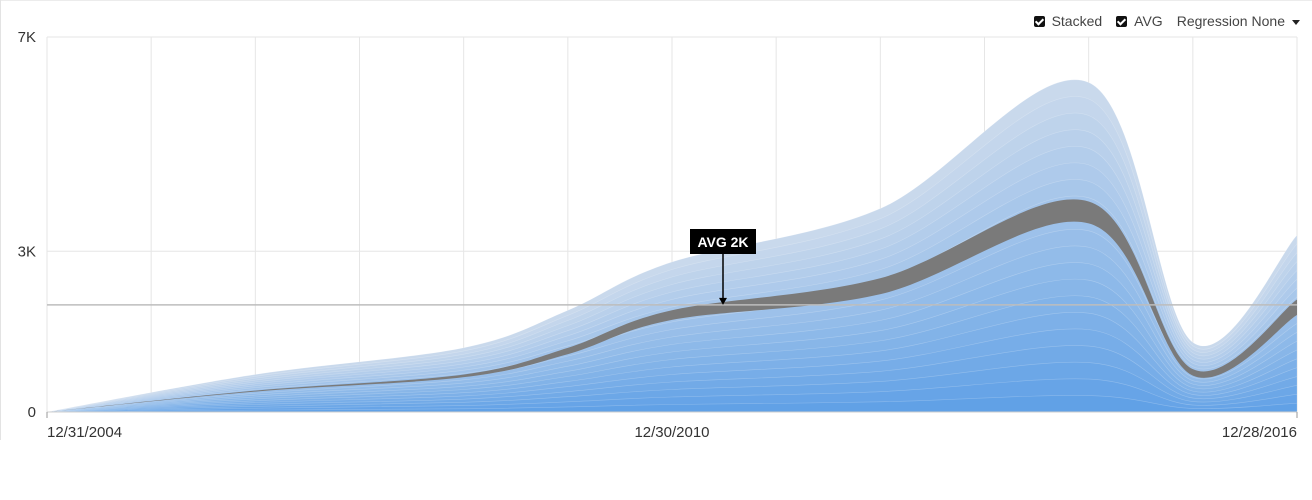 This screenshot has height=500, width=1312. Describe the element at coordinates (84, 432) in the screenshot. I see `x-tick-label: 12/31/2004` at that location.